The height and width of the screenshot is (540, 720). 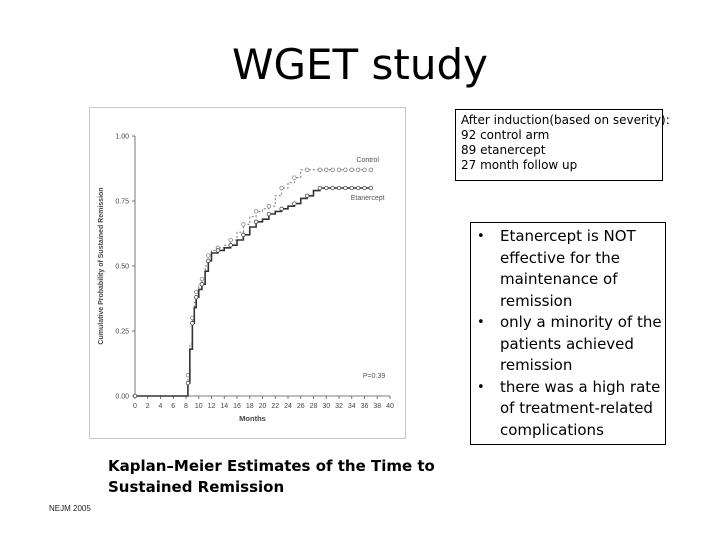 What do you see at coordinates (301, 406) in the screenshot?
I see `x-tick-label: 26` at bounding box center [301, 406].